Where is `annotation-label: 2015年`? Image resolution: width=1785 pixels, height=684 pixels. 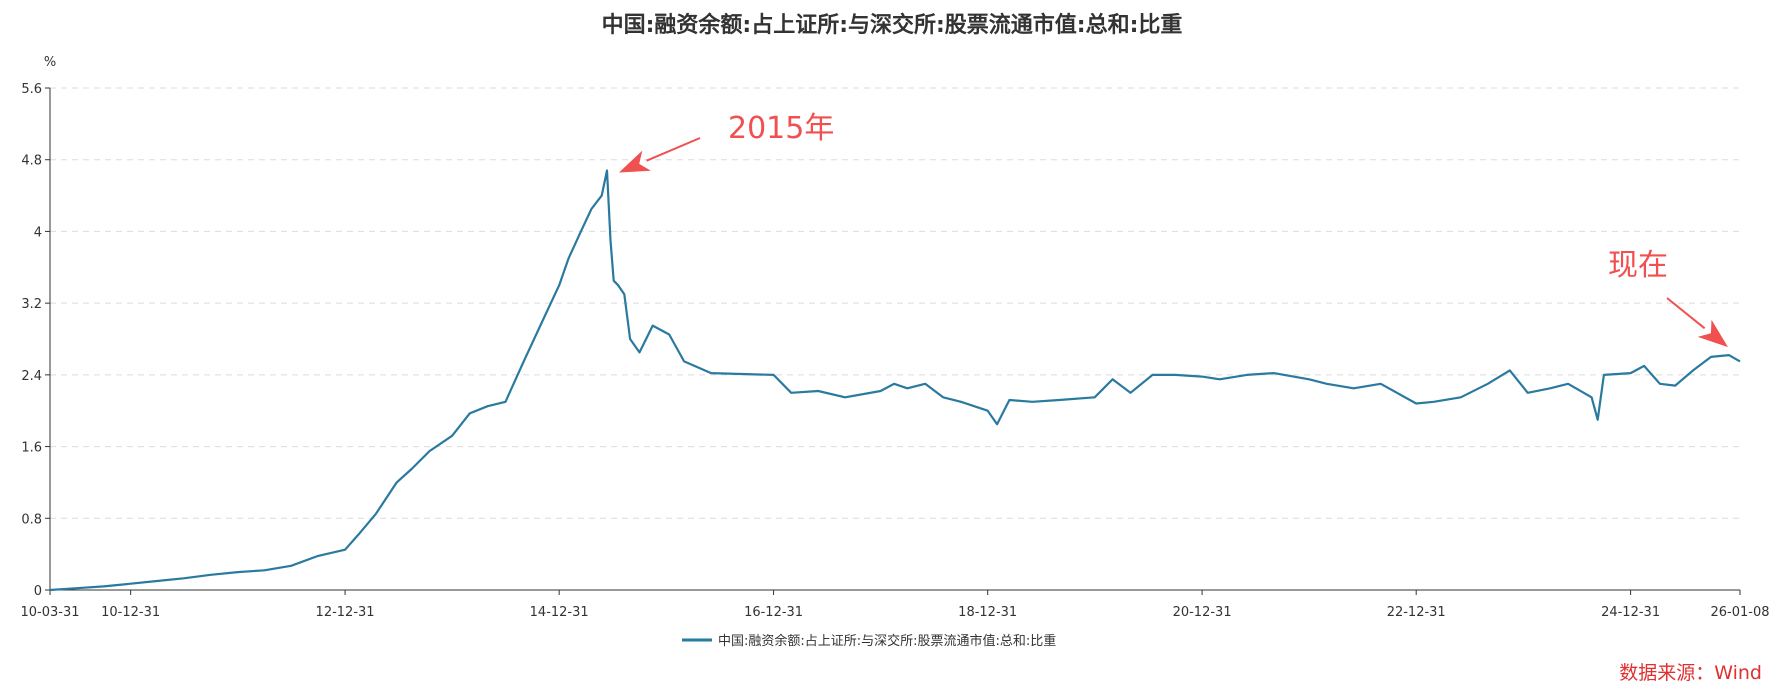
annotation-label: 2015年 is located at coordinates (781, 128).